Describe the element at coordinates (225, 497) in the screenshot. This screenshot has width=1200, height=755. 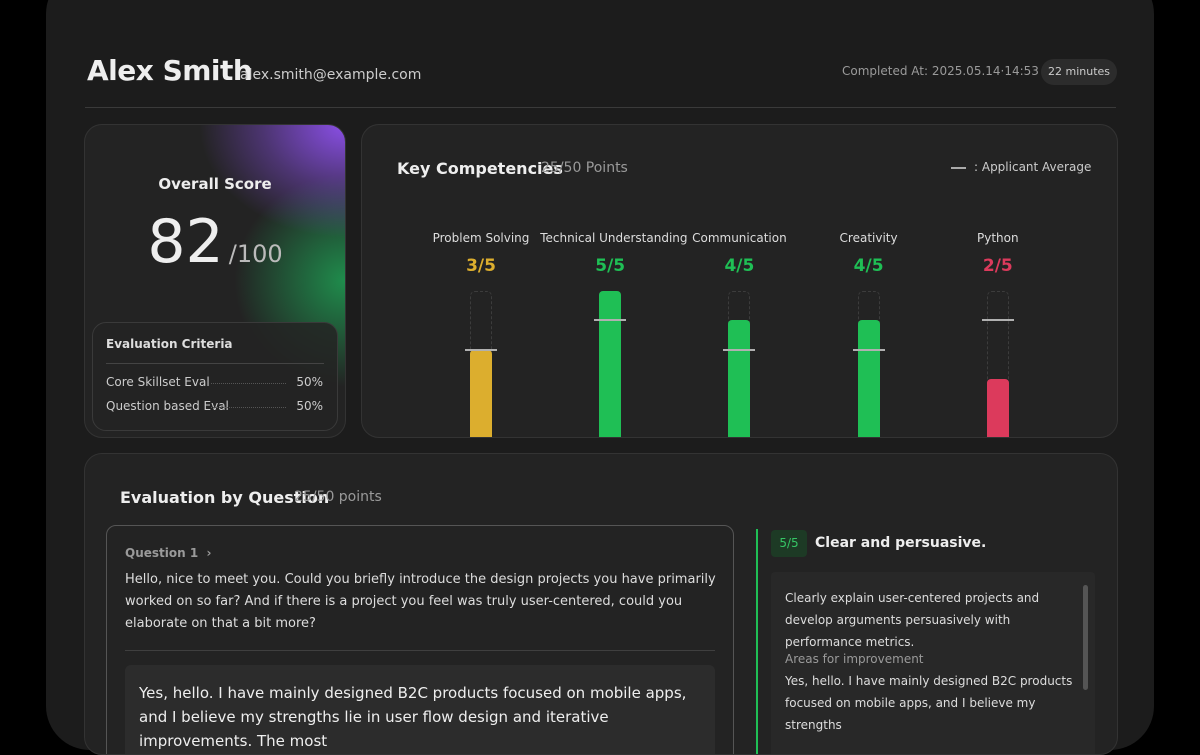
I see `questions-title: Evaluation by Question` at that location.